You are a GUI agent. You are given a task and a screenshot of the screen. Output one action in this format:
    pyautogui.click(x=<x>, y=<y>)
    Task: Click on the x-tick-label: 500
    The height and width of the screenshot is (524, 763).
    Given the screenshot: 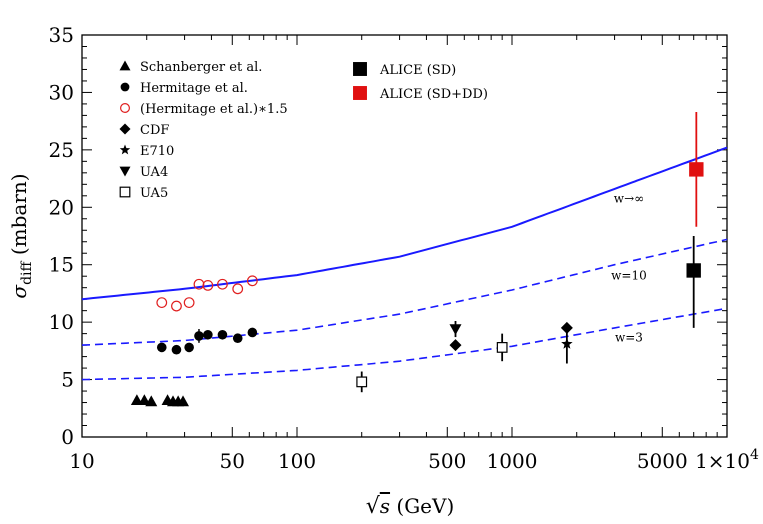 What is the action you would take?
    pyautogui.click(x=447, y=461)
    